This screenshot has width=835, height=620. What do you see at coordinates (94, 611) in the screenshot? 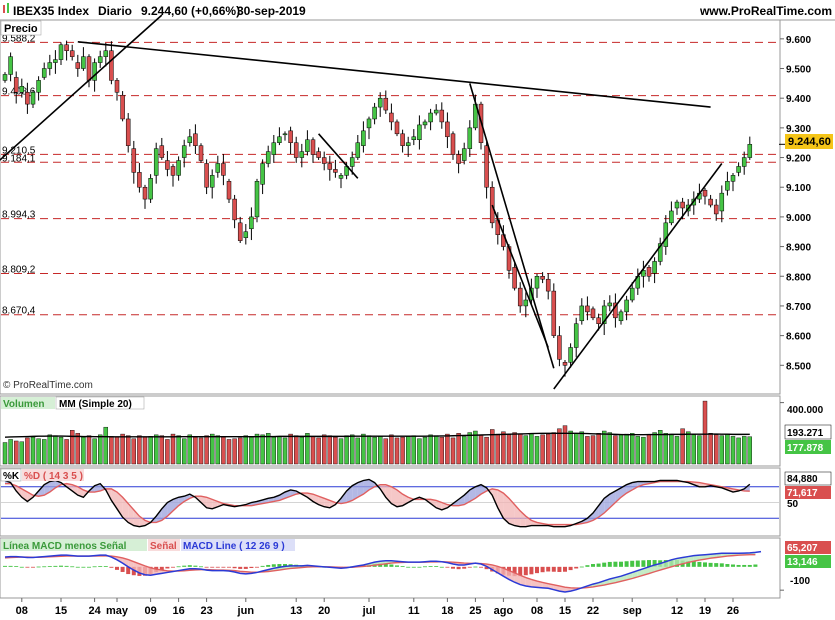
I see `x-tick-label: 24` at bounding box center [94, 611].